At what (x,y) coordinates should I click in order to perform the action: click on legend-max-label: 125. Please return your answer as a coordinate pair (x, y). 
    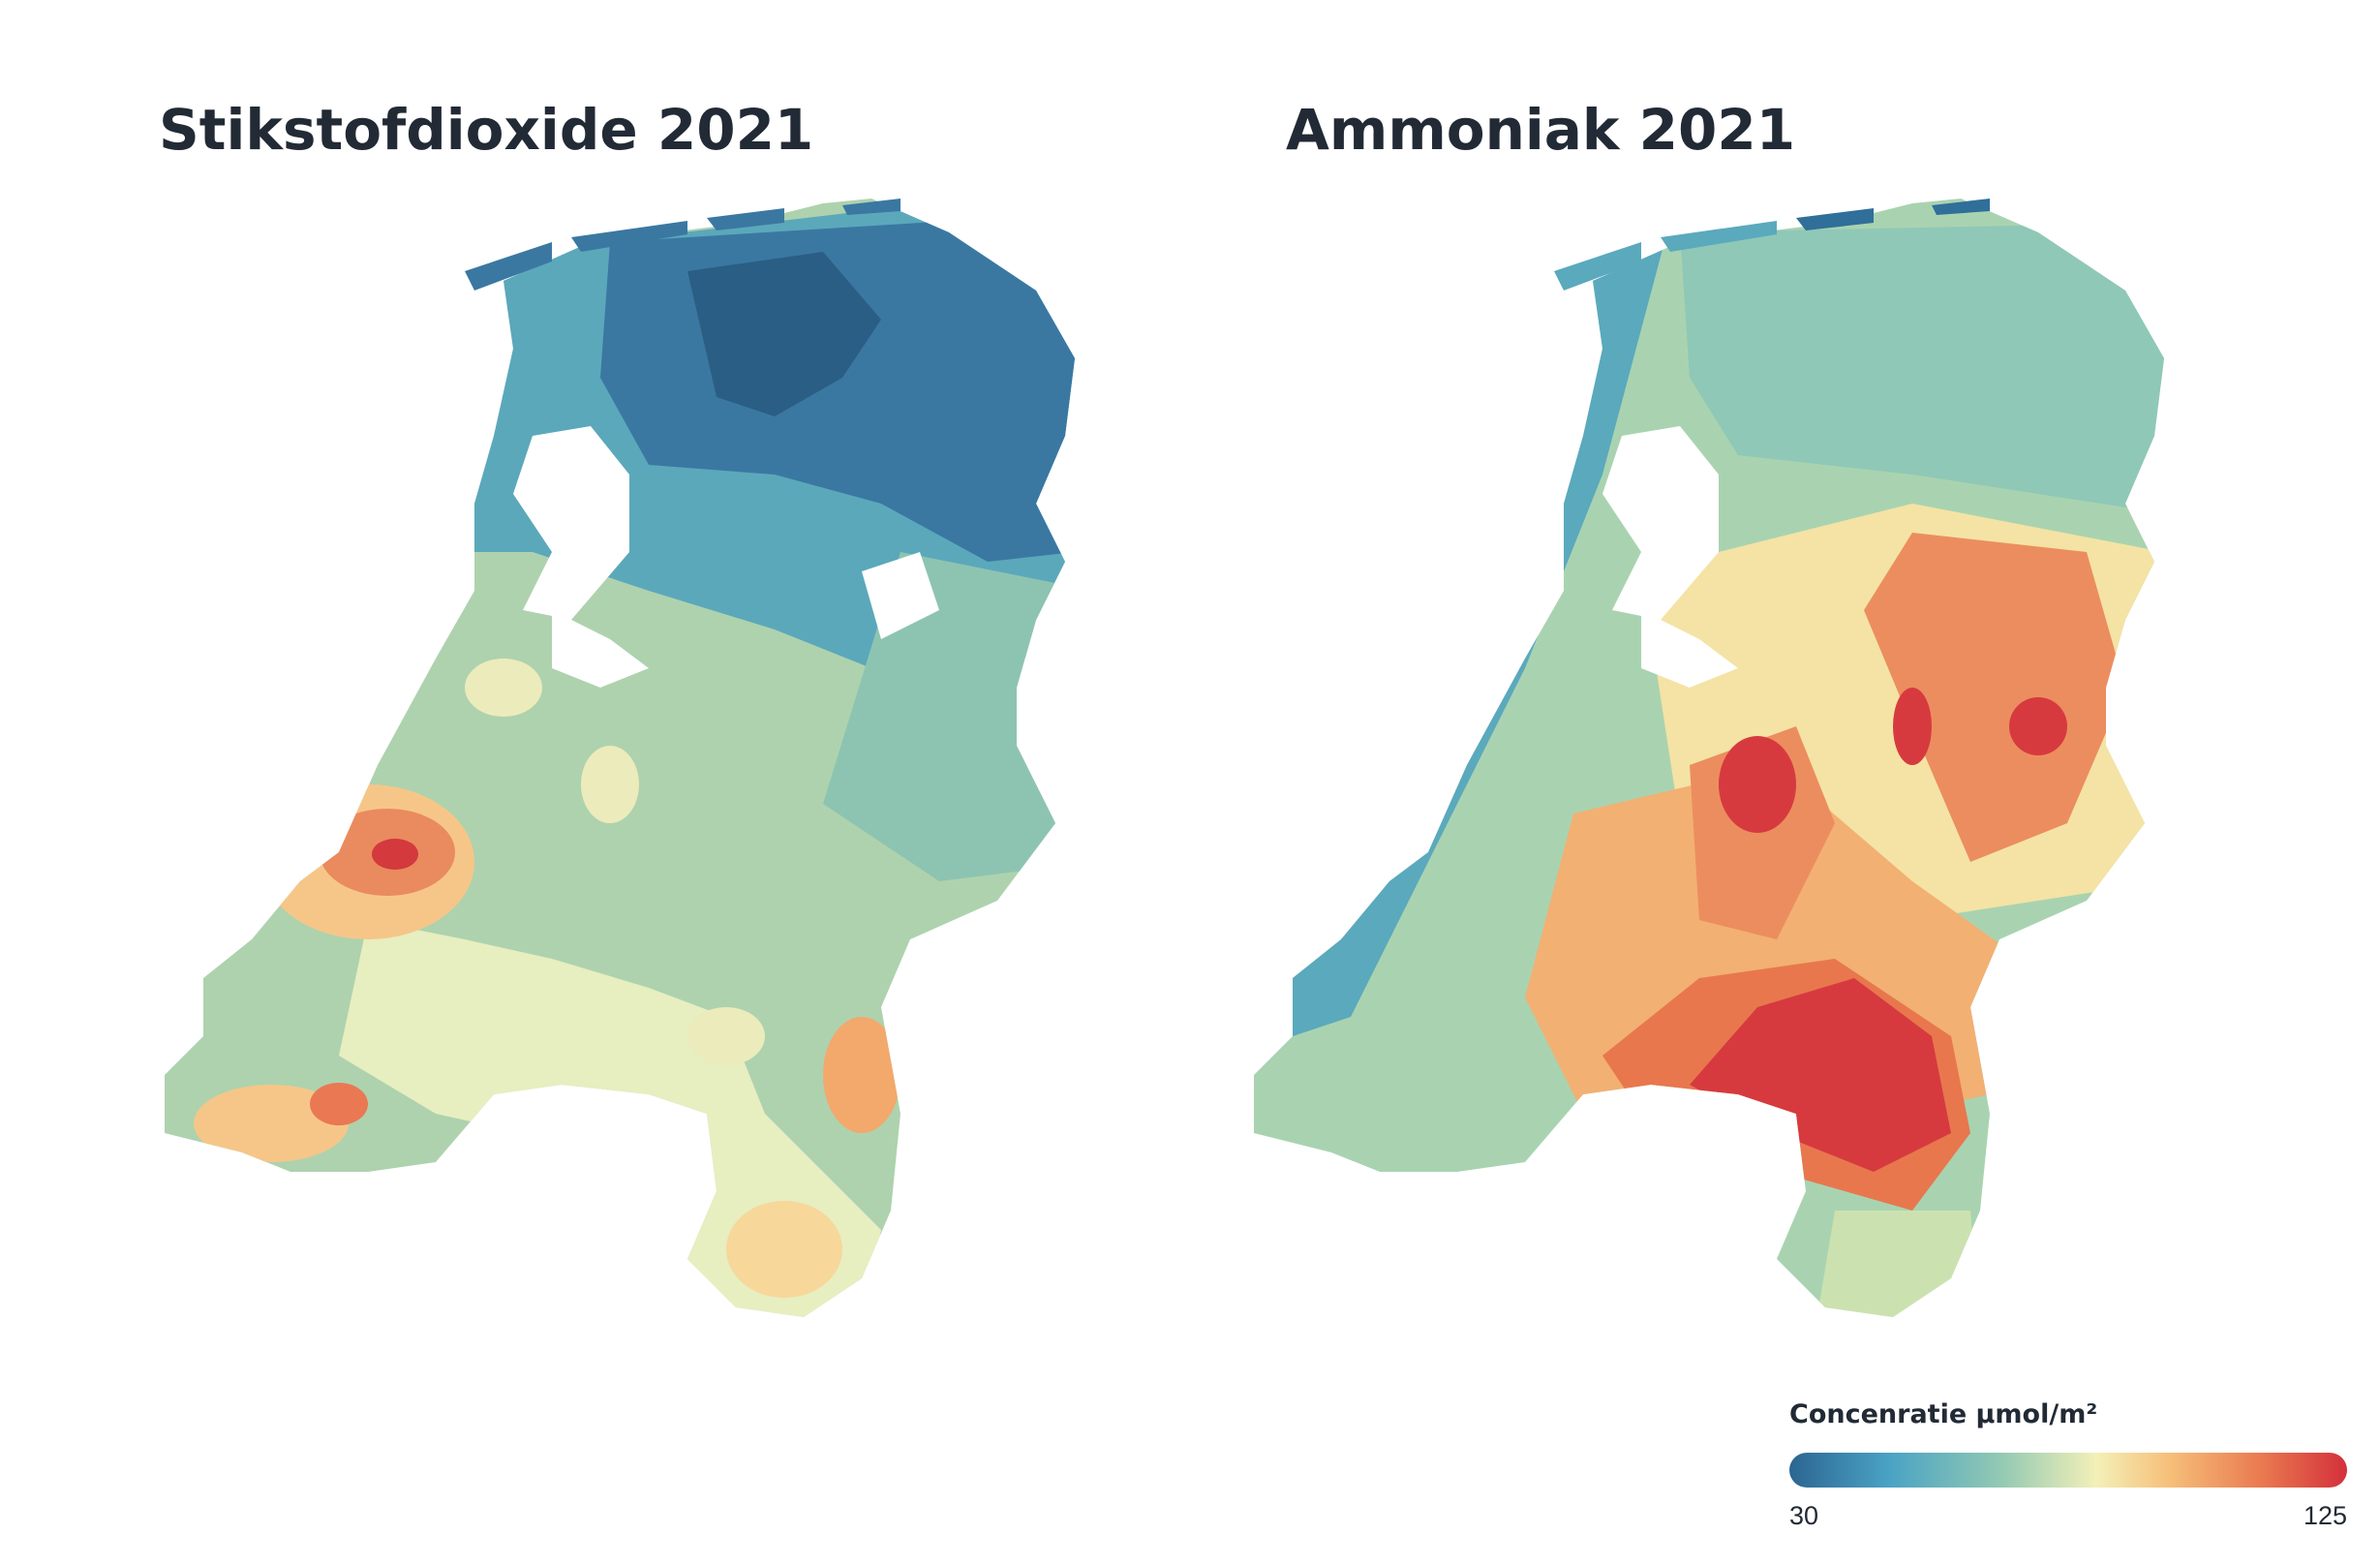
    Looking at the image, I should click on (2325, 1515).